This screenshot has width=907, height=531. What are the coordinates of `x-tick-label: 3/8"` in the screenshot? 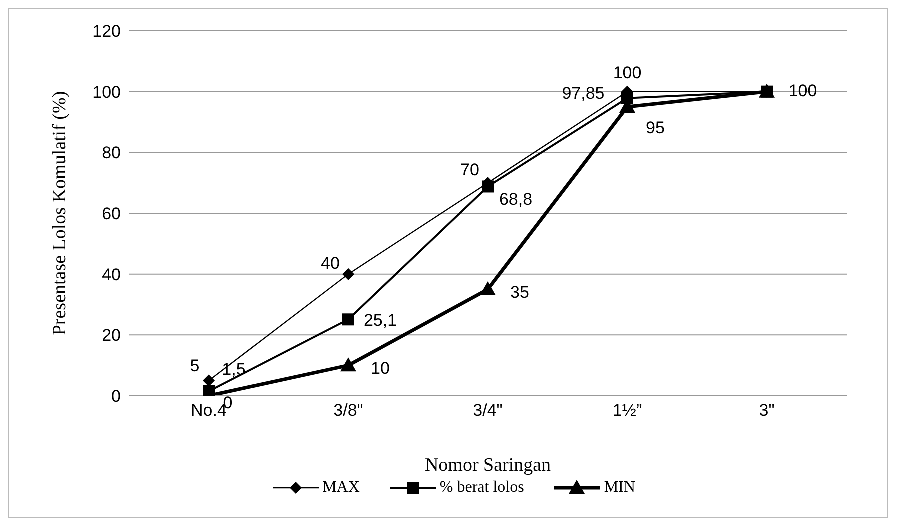 It's located at (349, 410).